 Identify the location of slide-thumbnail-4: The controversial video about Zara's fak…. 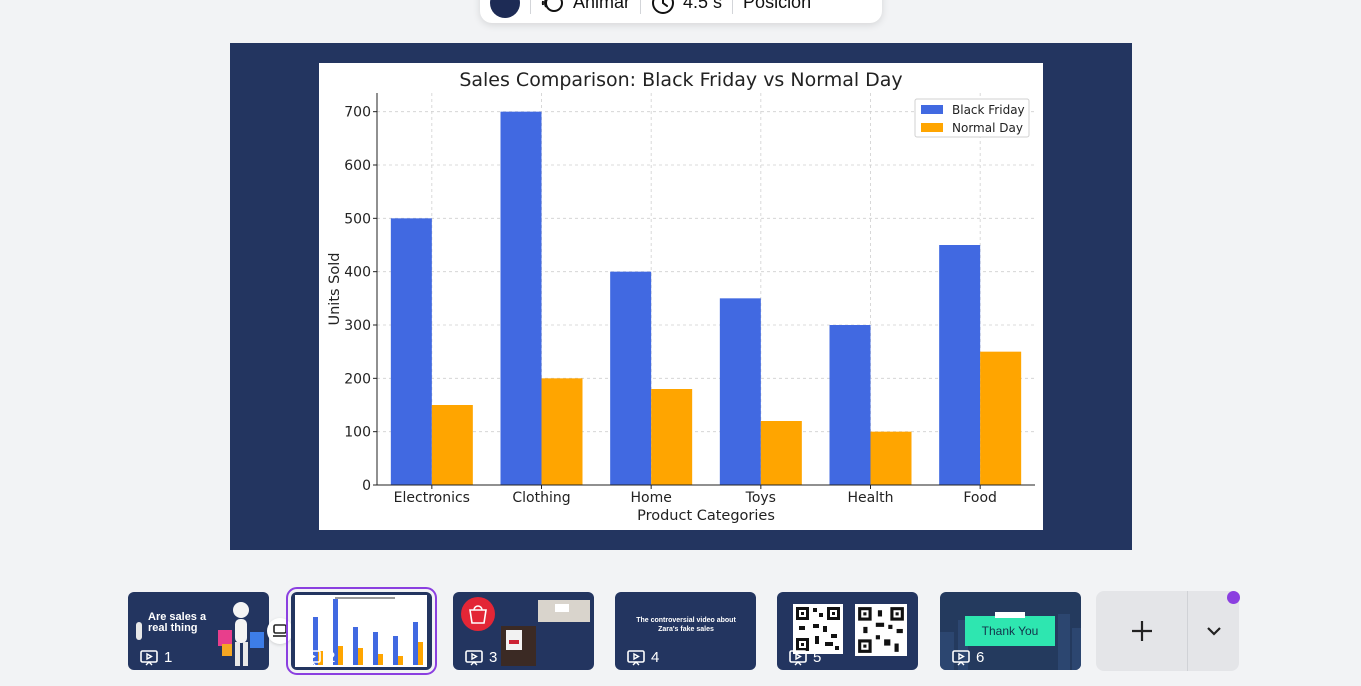
(685, 631).